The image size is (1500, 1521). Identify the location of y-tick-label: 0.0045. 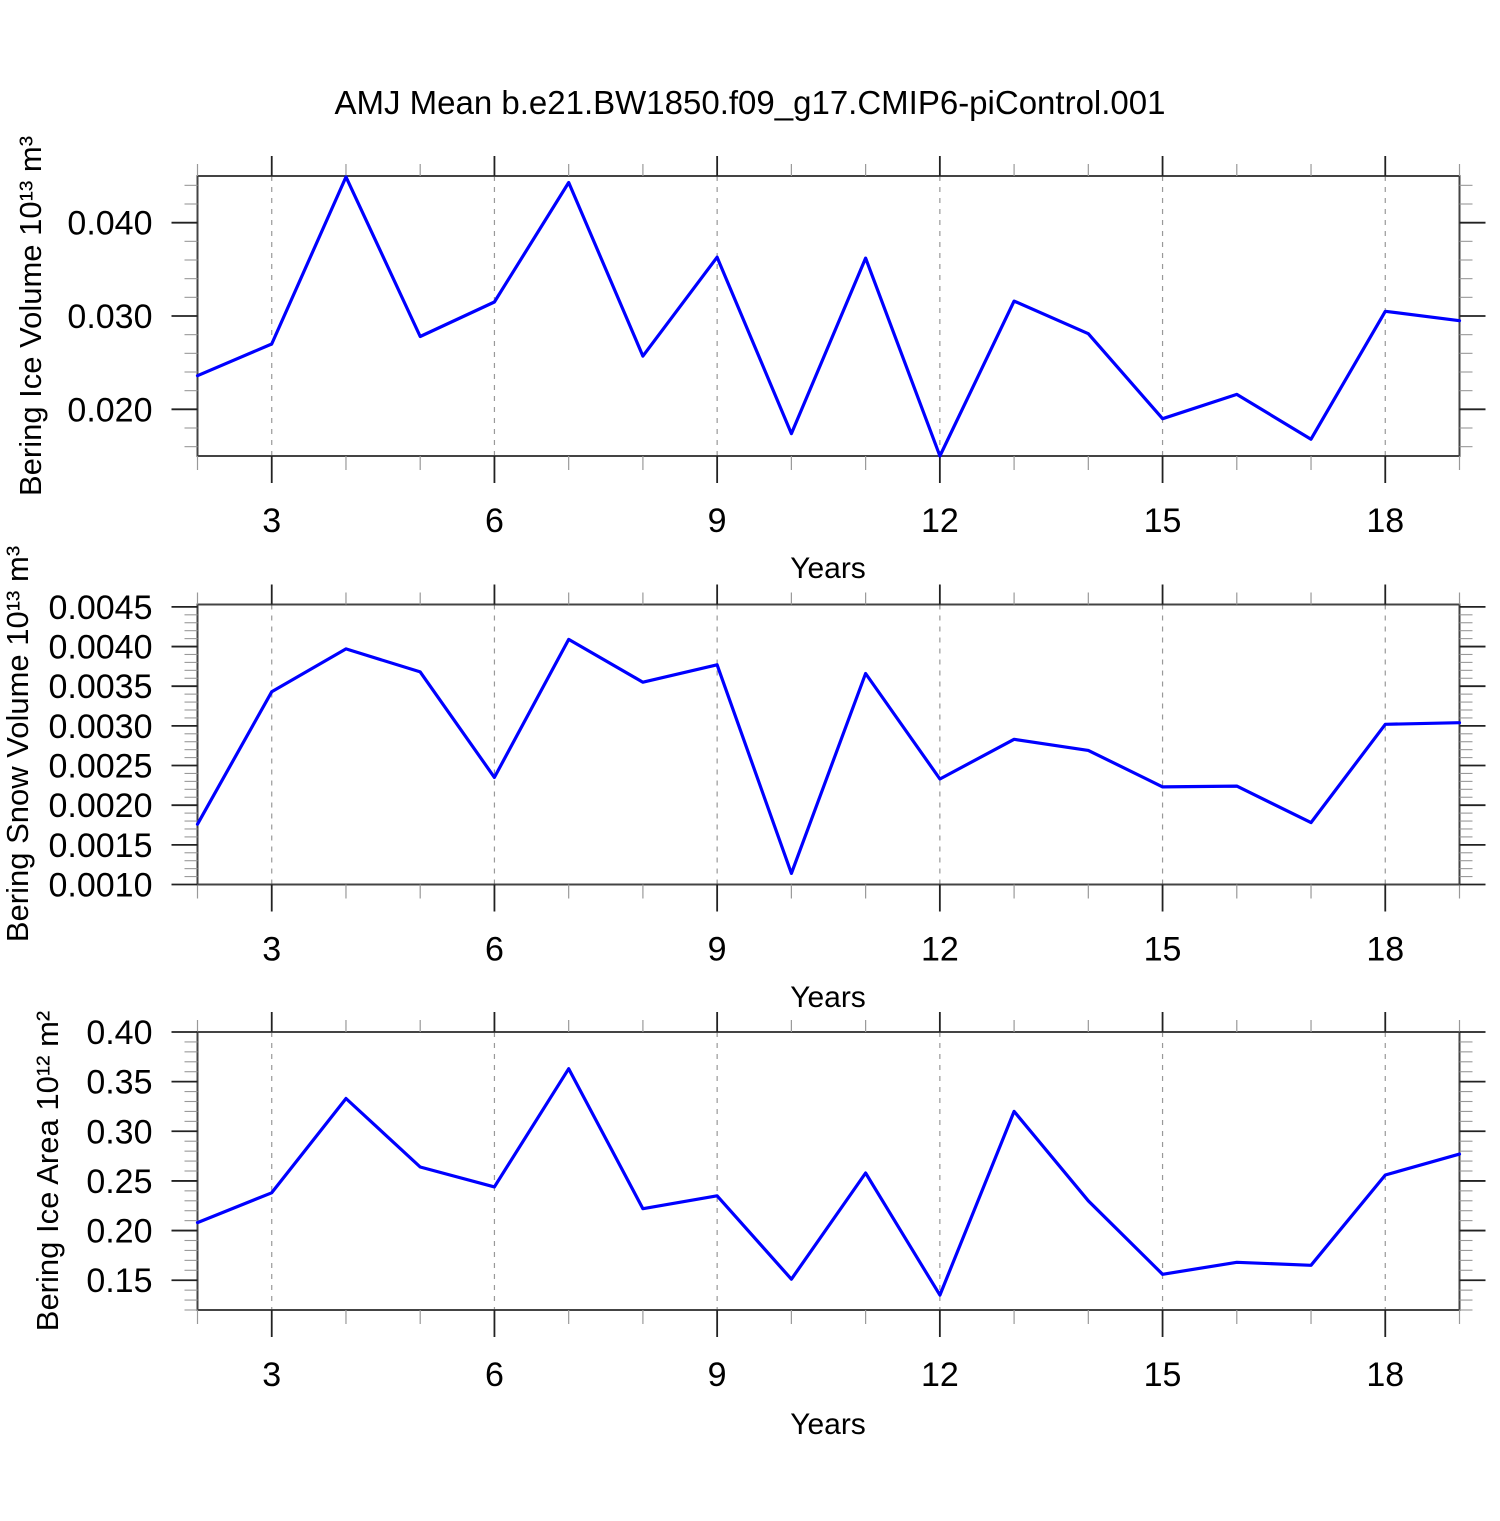
(101, 608).